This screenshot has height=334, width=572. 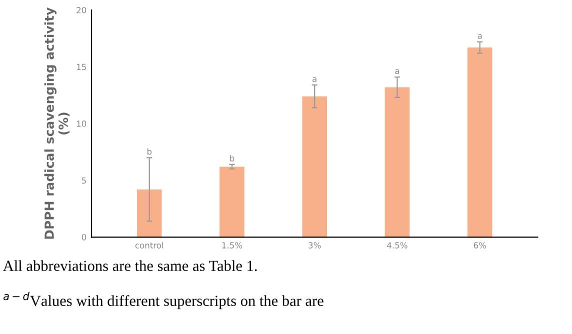 I want to click on y-tick-label: 10, so click(x=81, y=123).